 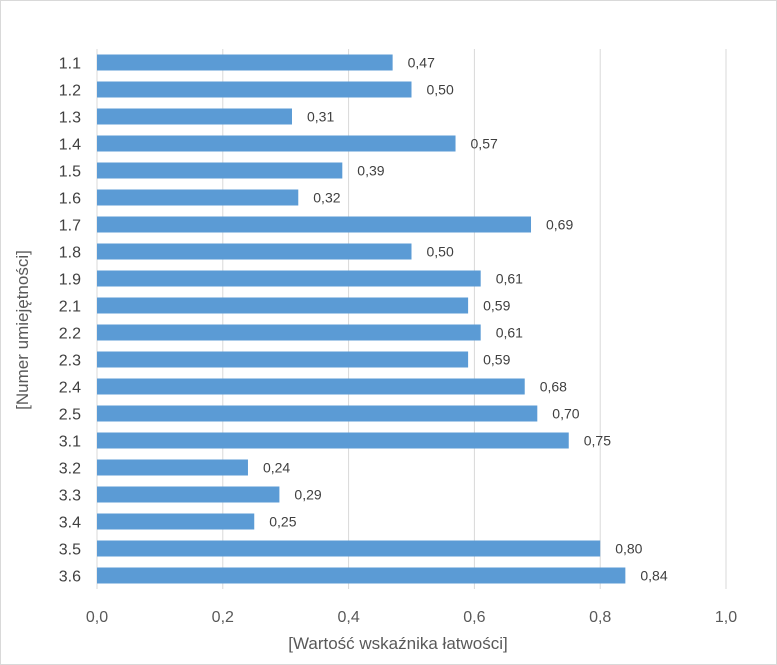 I want to click on data-label: 0,70, so click(x=565, y=414).